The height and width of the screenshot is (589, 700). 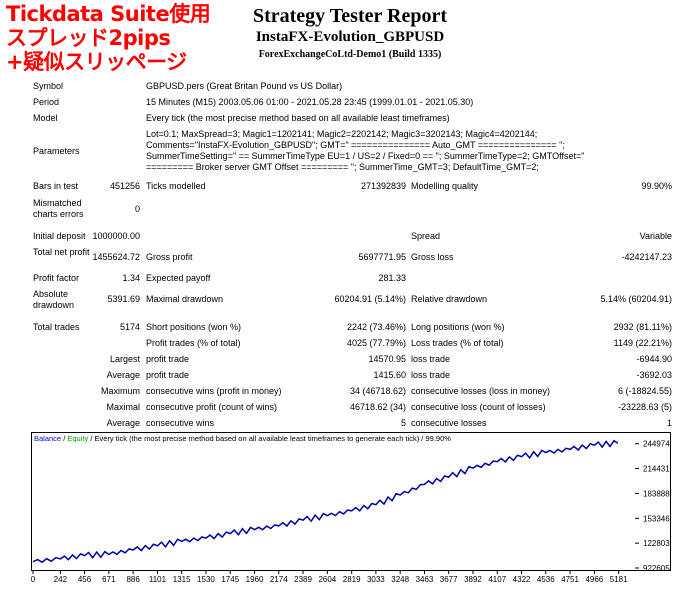 I want to click on cl-money-value: 6 (-18824.55), so click(x=644, y=391).